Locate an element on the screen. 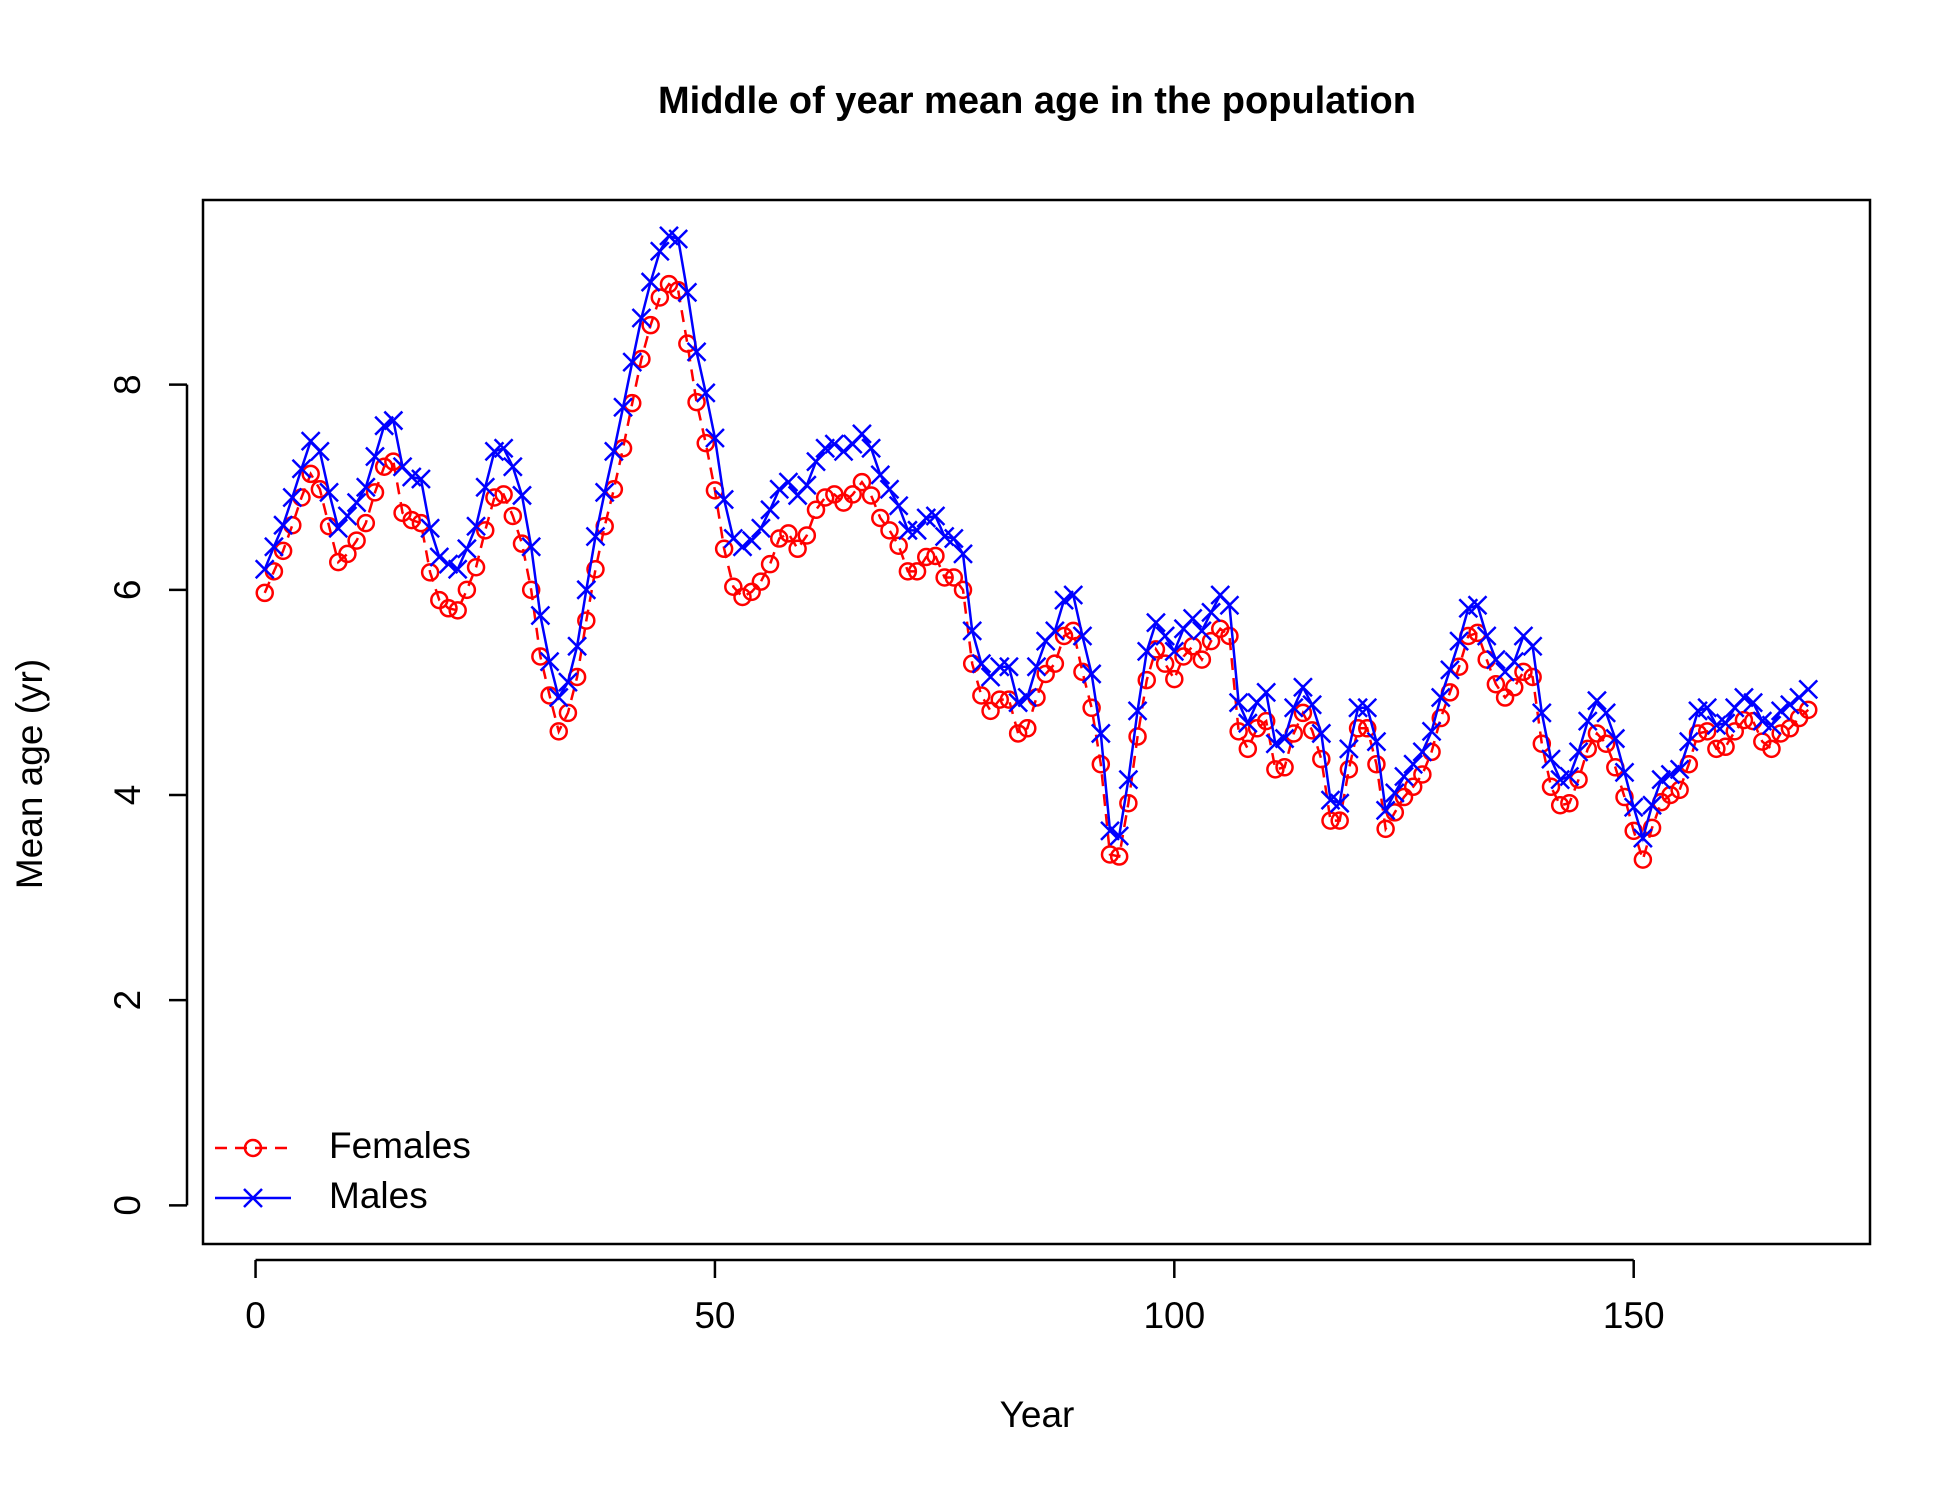  x-tick-label: 0 is located at coordinates (255, 1315).